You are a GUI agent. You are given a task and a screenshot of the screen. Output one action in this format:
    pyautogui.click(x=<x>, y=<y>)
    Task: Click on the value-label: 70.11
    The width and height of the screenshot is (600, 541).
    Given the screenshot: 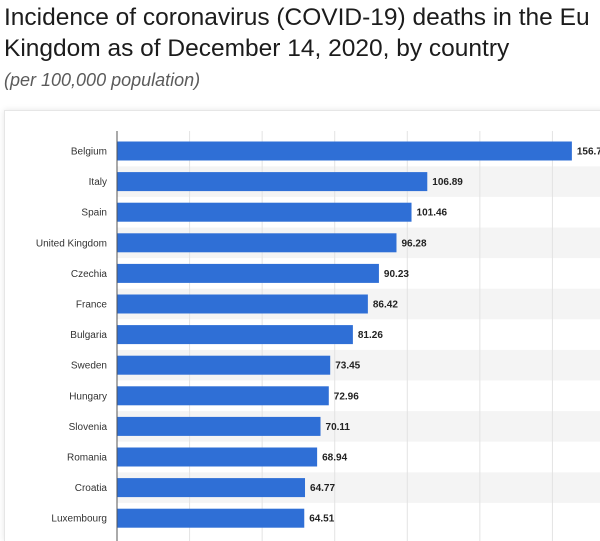 What is the action you would take?
    pyautogui.click(x=338, y=427)
    